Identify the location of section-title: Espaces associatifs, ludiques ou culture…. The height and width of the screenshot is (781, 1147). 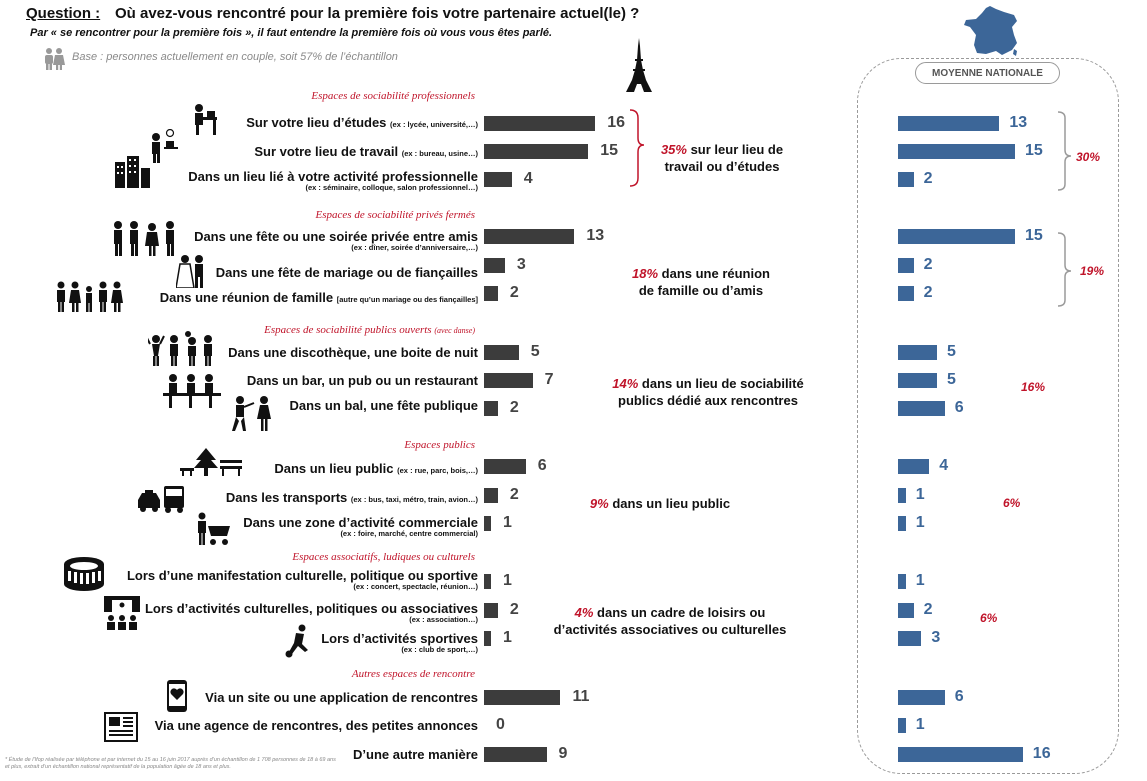
(383, 557).